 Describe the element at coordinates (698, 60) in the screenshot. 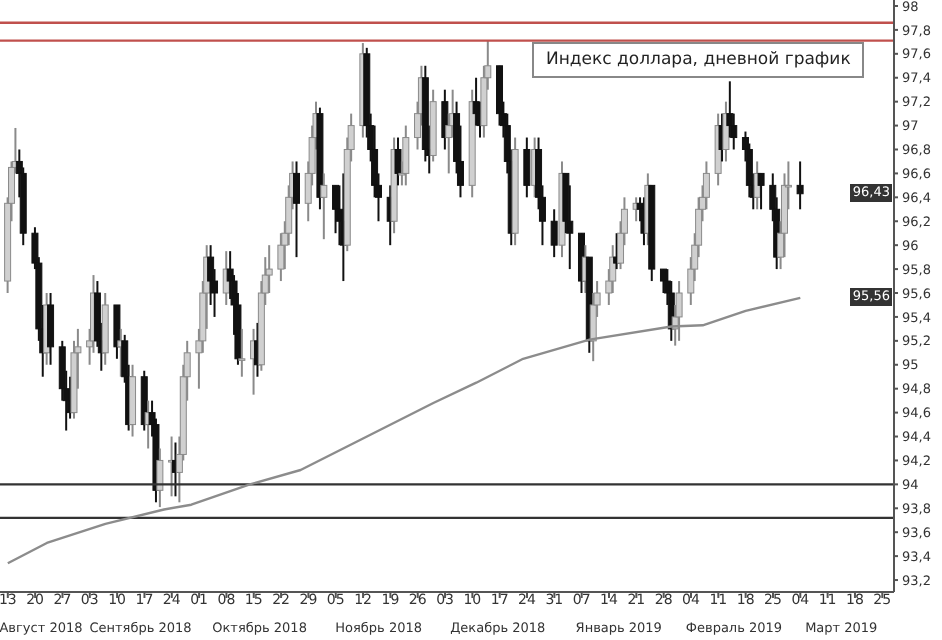

I see `text: Индекс доллара, дневной график` at that location.